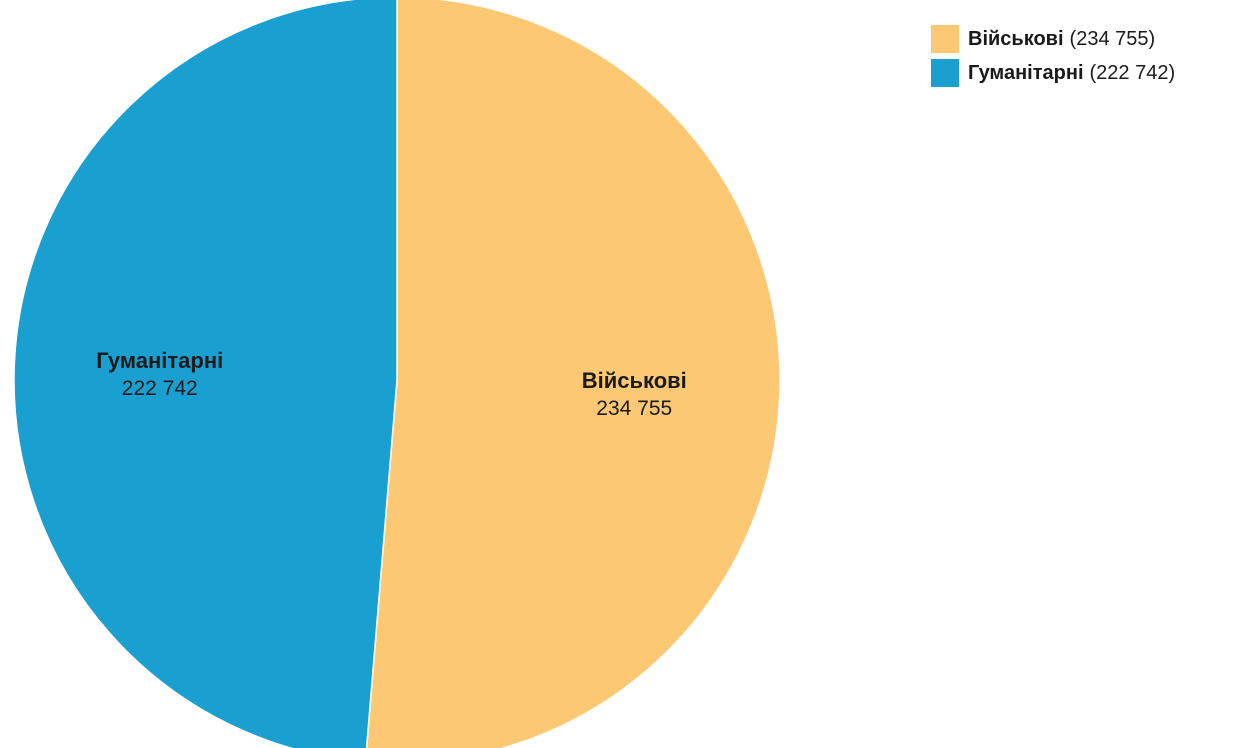 The width and height of the screenshot is (1260, 748). What do you see at coordinates (634, 380) in the screenshot?
I see `slice-label-name-military: Військові` at bounding box center [634, 380].